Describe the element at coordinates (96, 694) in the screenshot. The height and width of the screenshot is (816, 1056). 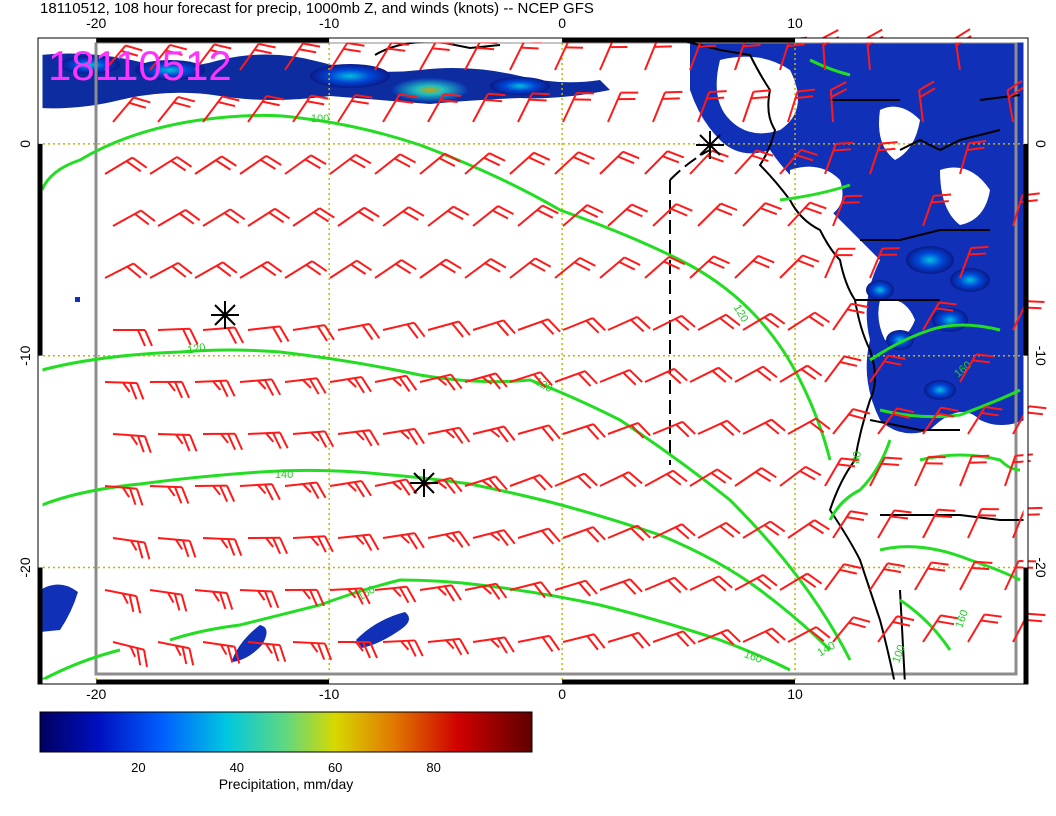
I see `lon-tick-label-bottom: -20` at that location.